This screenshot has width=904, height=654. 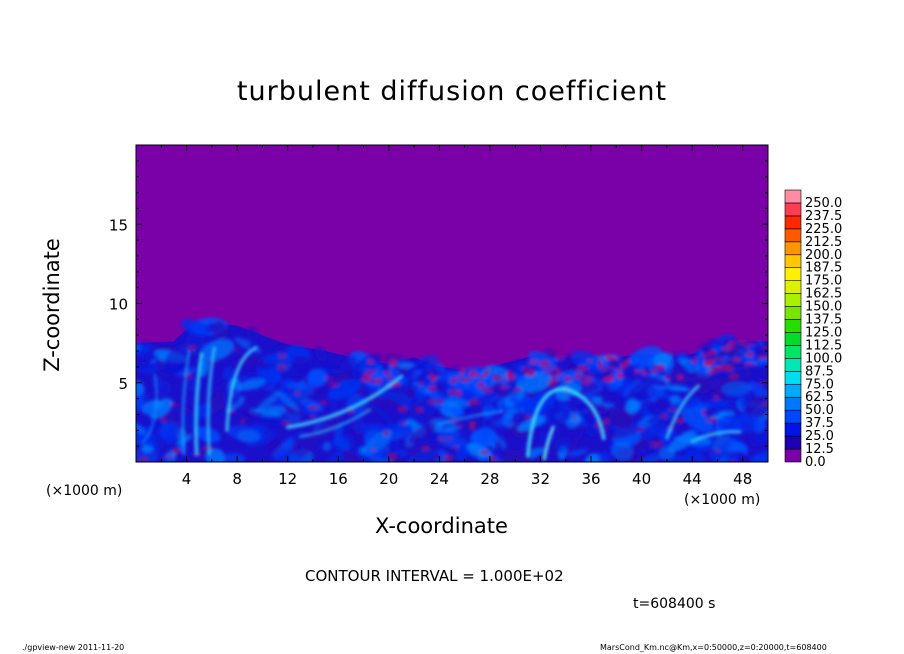 I want to click on colorbar-label: 150.0, so click(x=823, y=307).